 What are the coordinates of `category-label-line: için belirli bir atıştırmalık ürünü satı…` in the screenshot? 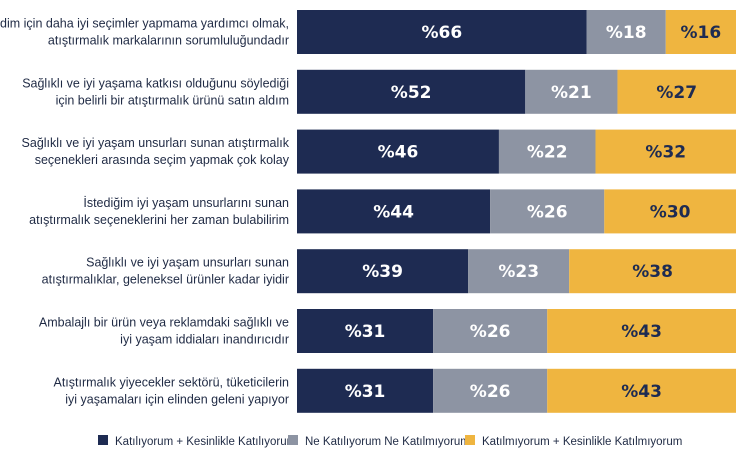 It's located at (172, 100).